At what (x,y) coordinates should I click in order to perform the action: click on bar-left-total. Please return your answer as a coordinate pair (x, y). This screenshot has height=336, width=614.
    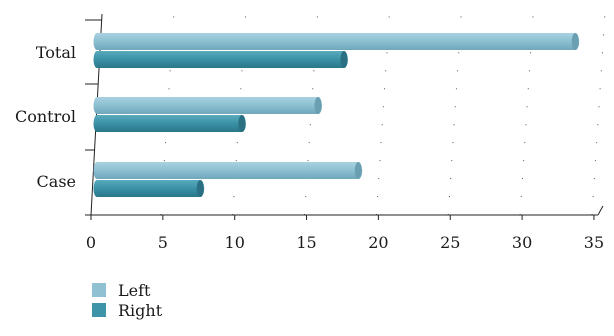
    Looking at the image, I should click on (336, 41).